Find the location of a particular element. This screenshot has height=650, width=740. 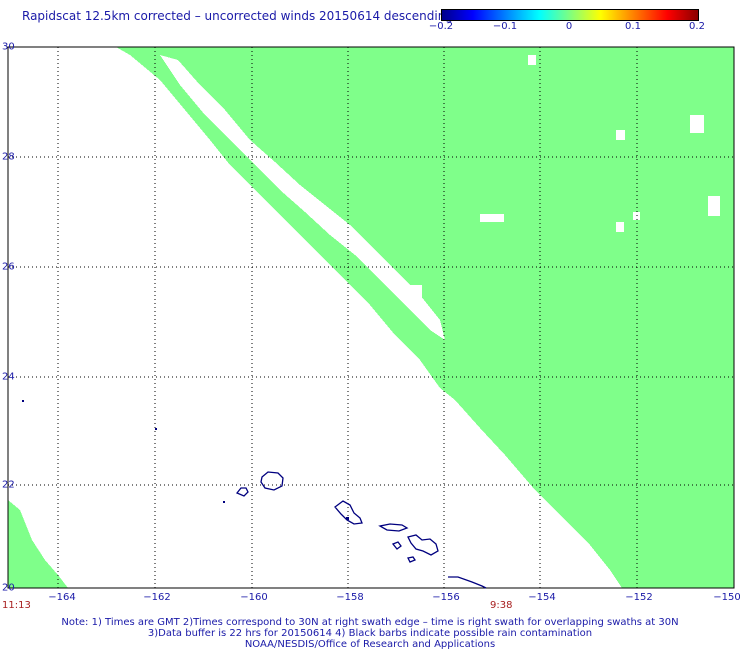

island-oahu is located at coordinates (348, 512).